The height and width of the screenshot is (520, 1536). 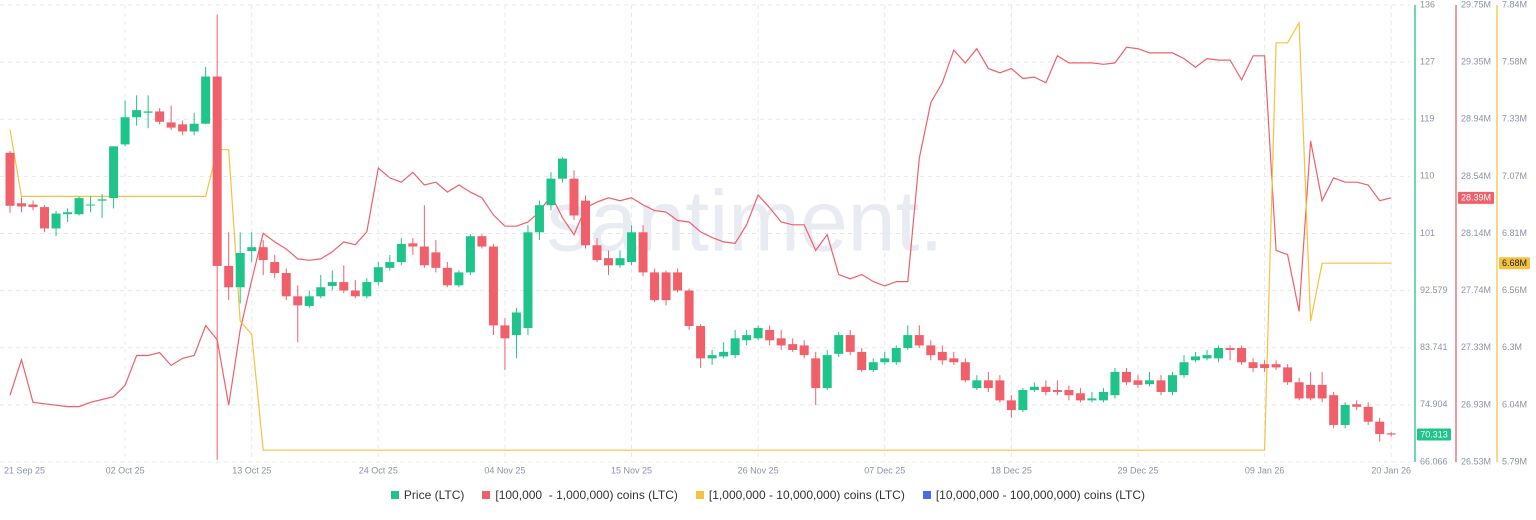 I want to click on y-tick-label: 92.579, so click(x=1434, y=290).